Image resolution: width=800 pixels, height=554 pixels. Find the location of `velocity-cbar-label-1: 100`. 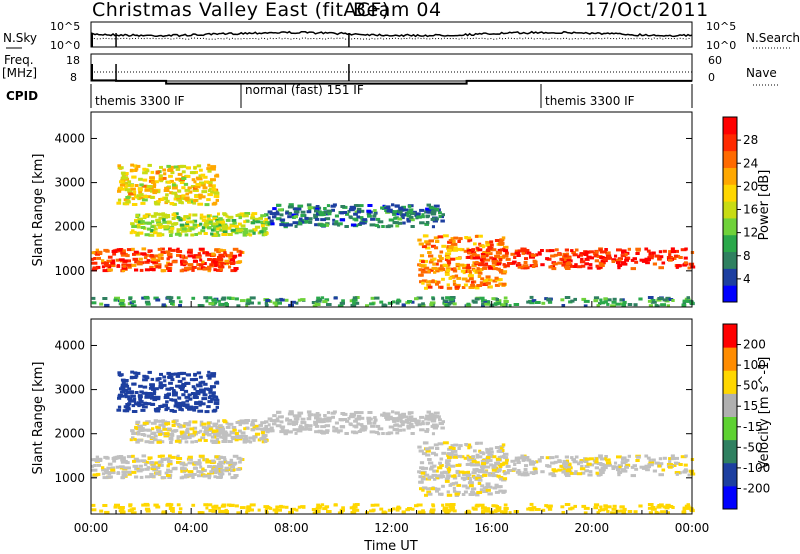

velocity-cbar-label-1: 100 is located at coordinates (754, 365).